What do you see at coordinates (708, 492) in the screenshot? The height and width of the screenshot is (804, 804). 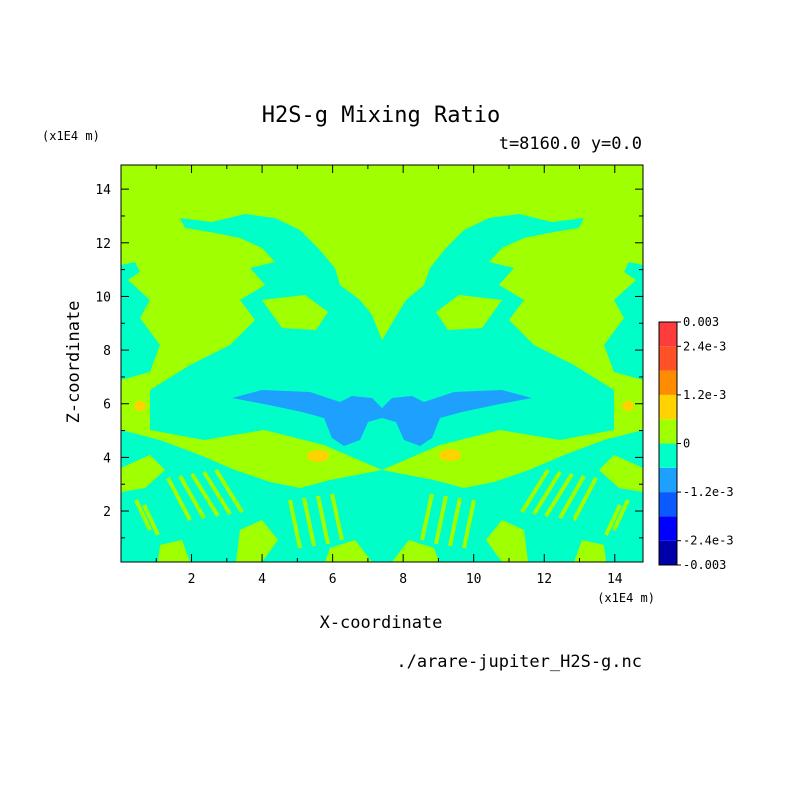 I see `colorbar-label: -1.2e-3` at bounding box center [708, 492].